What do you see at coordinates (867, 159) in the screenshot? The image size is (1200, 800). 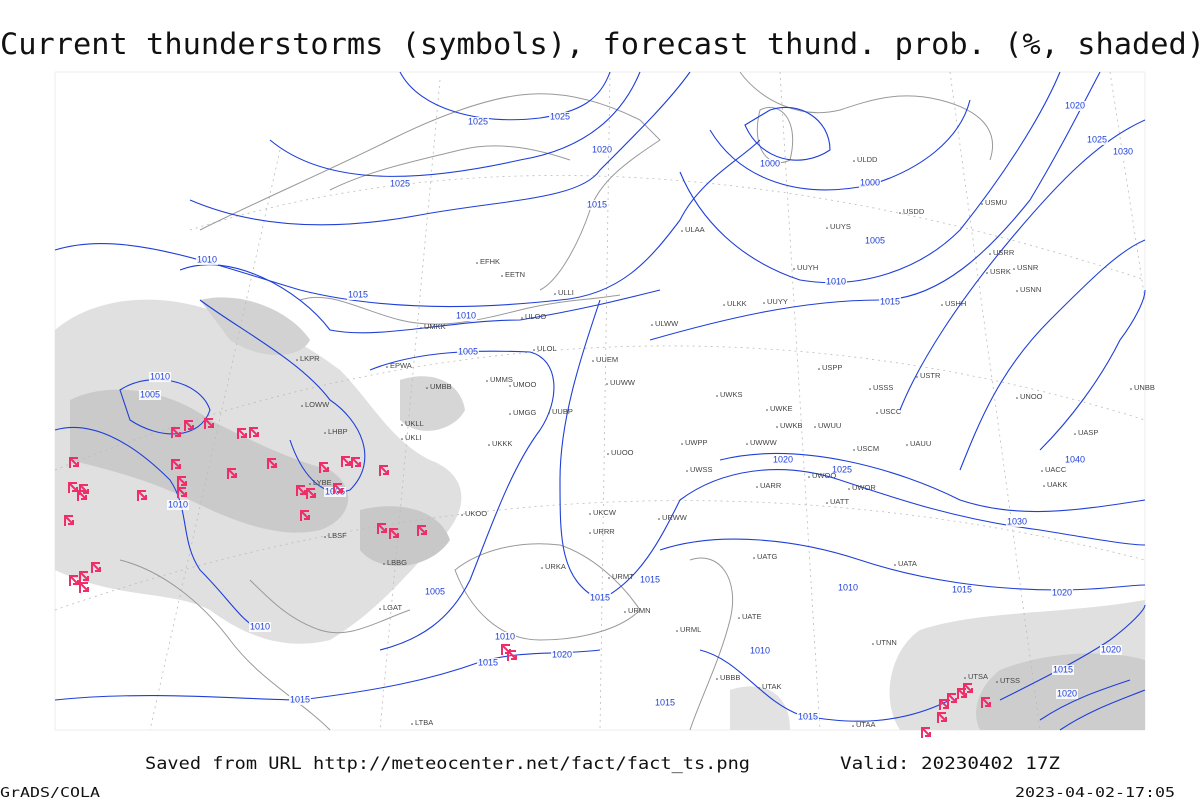 I see `station-label: ULDD` at bounding box center [867, 159].